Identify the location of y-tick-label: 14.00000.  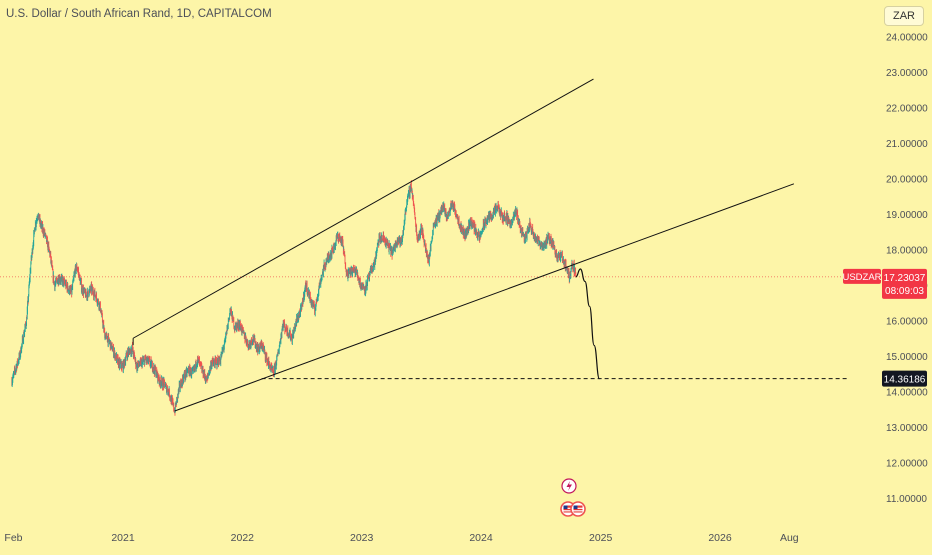
(907, 393).